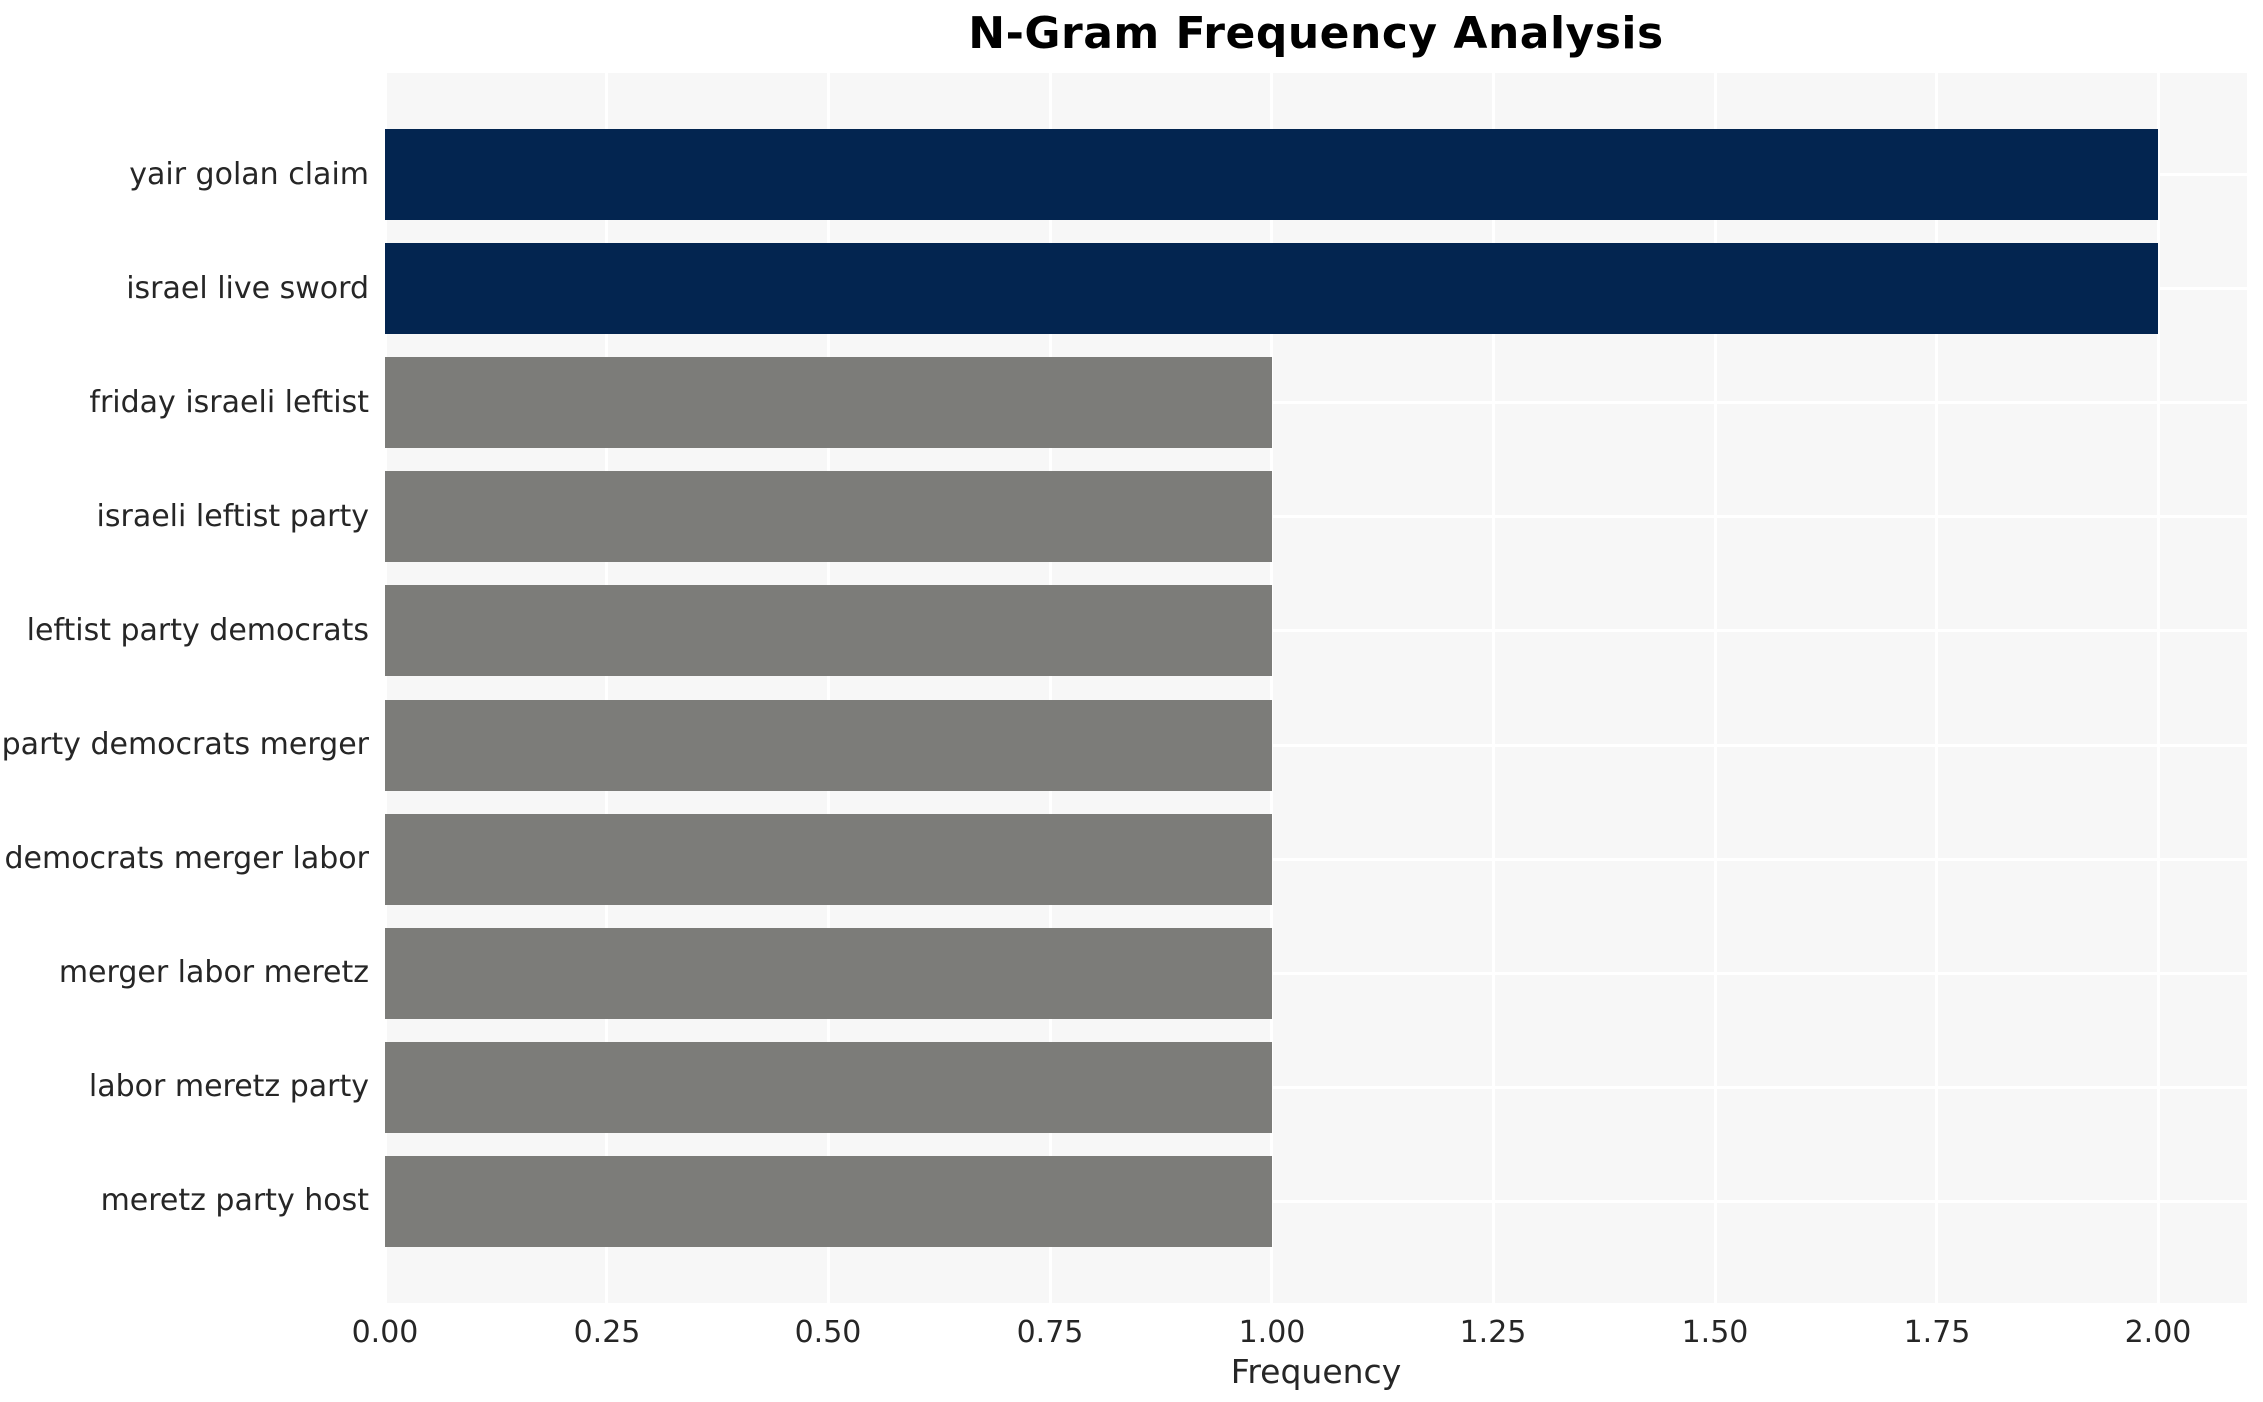 The width and height of the screenshot is (2263, 1402). I want to click on bar-yair-golan-claim, so click(1271, 174).